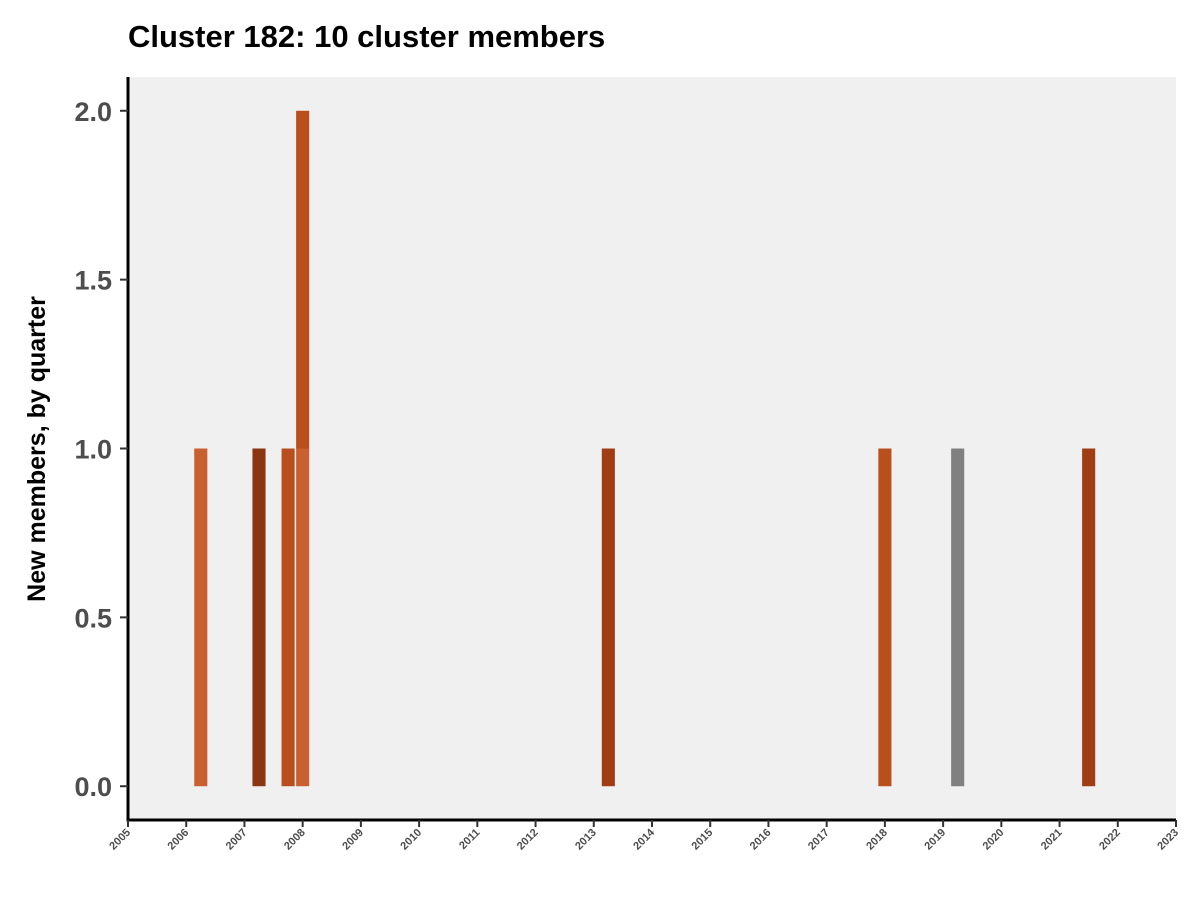  Describe the element at coordinates (935, 840) in the screenshot. I see `x-tick-label: 2019` at that location.